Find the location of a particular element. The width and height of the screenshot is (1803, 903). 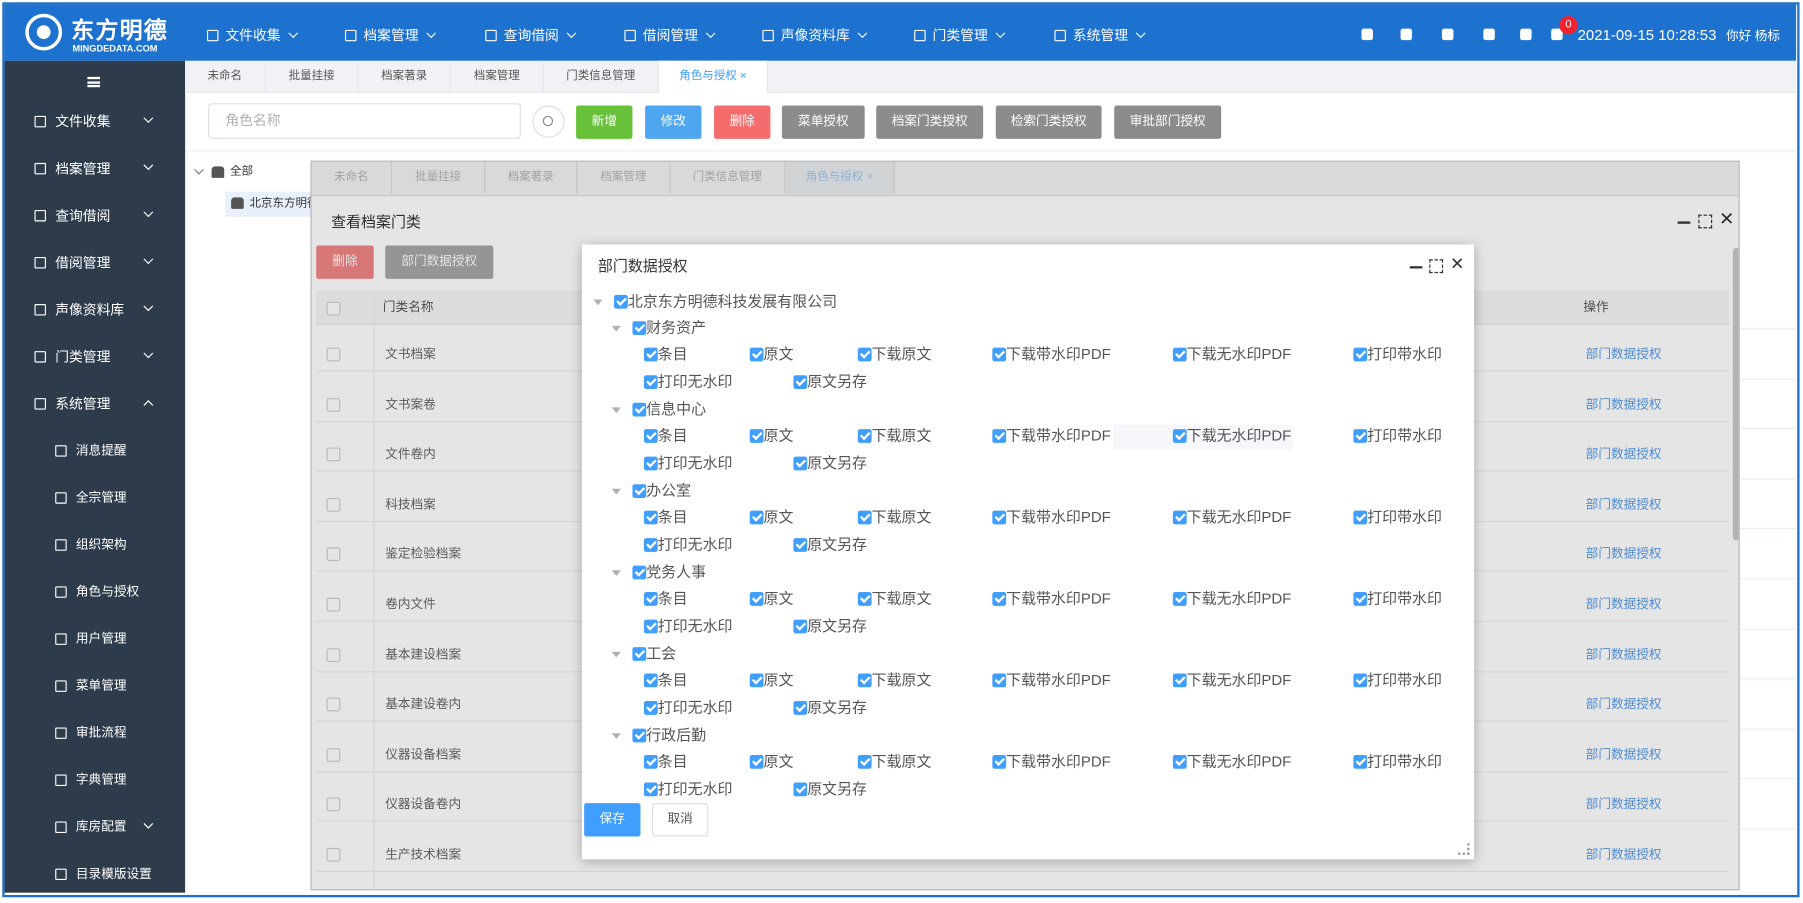

save-button: 保存 is located at coordinates (612, 820).